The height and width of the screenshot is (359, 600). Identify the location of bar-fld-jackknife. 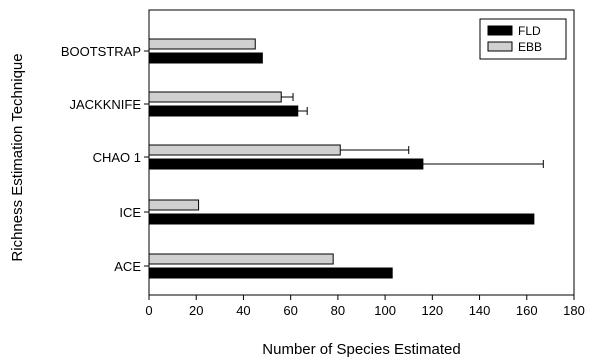
(223, 111).